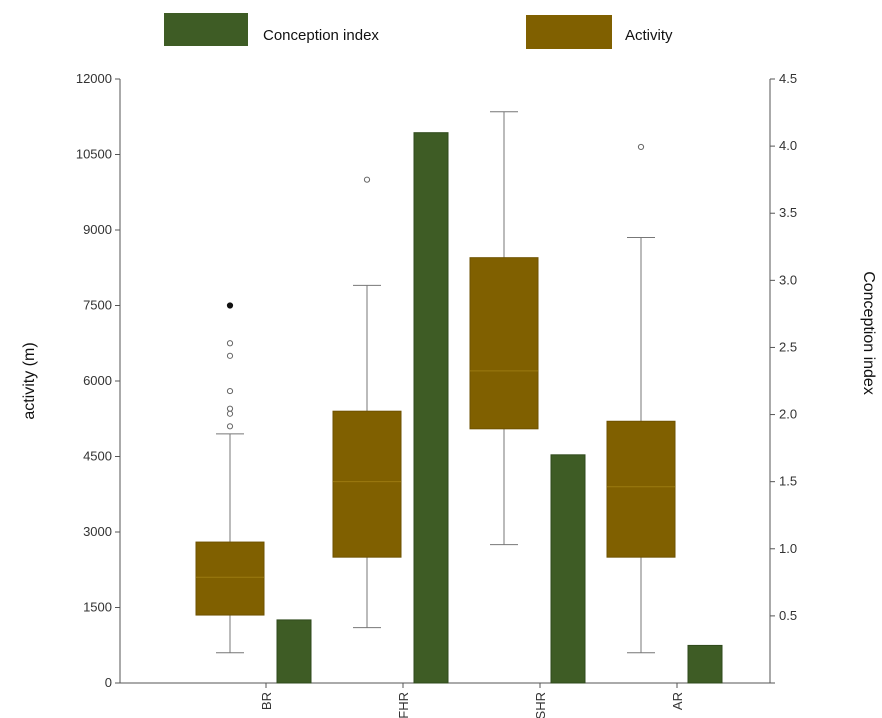 This screenshot has width=882, height=718. What do you see at coordinates (569, 32) in the screenshot?
I see `legend-swatch-activity` at bounding box center [569, 32].